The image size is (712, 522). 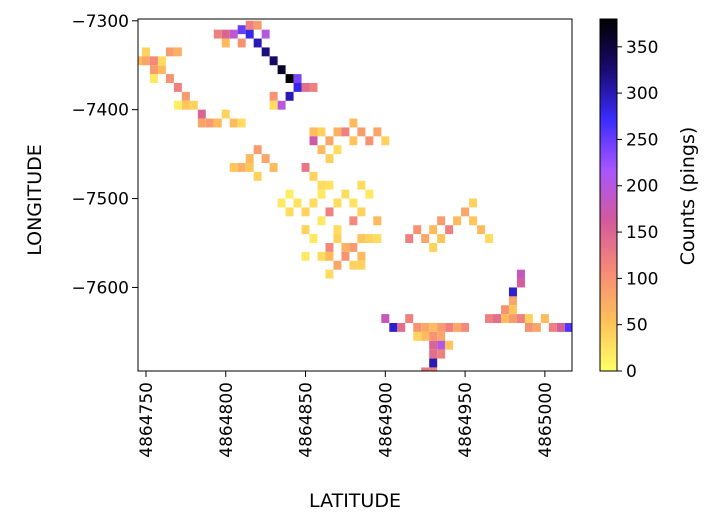 I want to click on x-tick-label: 4865000, so click(x=546, y=420).